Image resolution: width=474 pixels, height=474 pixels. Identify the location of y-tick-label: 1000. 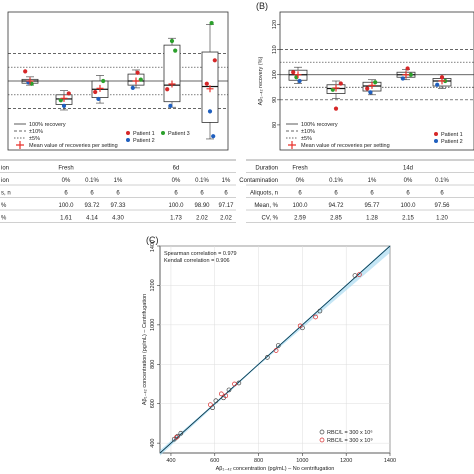
(153, 325).